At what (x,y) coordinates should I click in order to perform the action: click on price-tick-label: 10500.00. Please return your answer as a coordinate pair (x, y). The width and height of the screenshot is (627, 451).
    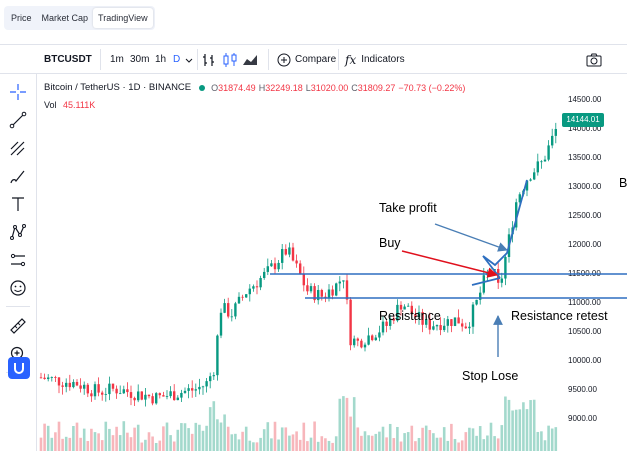
    Looking at the image, I should click on (585, 331).